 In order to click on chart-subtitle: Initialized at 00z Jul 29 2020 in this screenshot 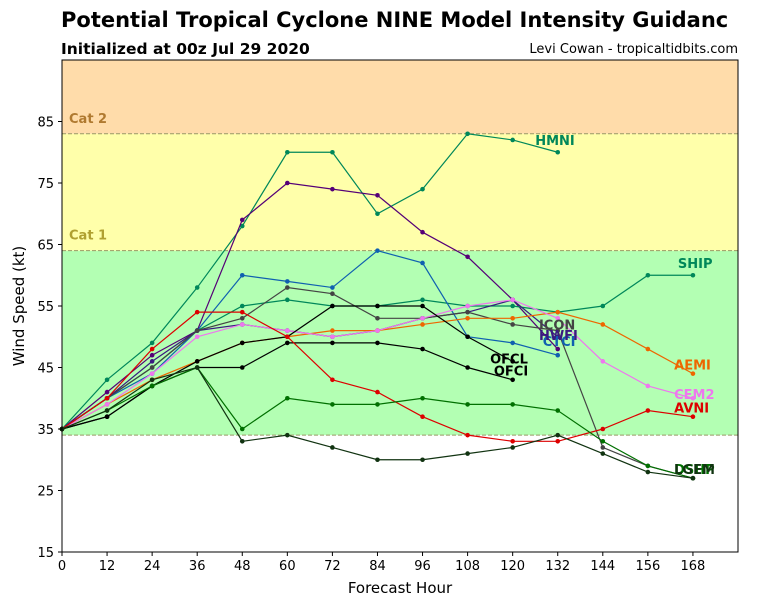, I will do `click(185, 49)`.